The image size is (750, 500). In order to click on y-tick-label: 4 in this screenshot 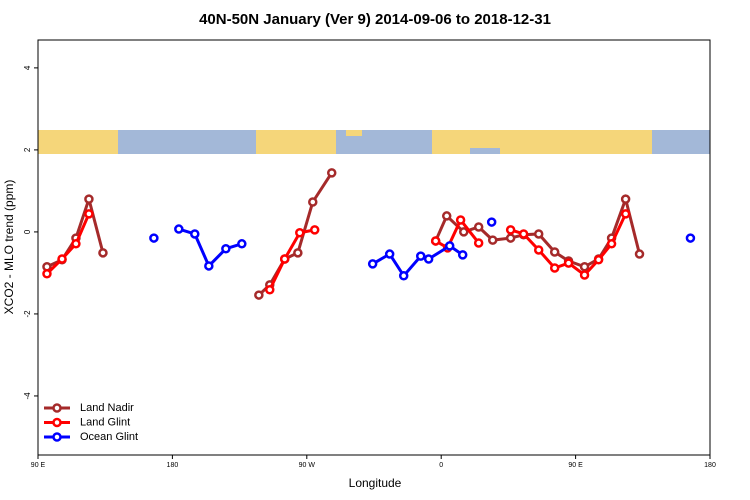, I will do `click(27, 67)`.